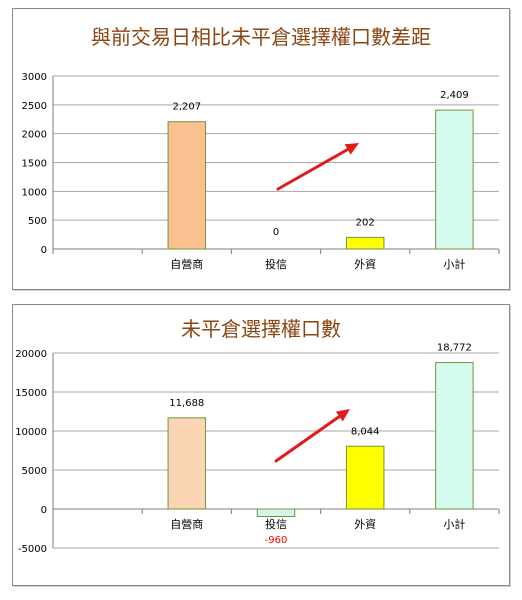  What do you see at coordinates (276, 232) in the screenshot?
I see `data-label: 0` at bounding box center [276, 232].